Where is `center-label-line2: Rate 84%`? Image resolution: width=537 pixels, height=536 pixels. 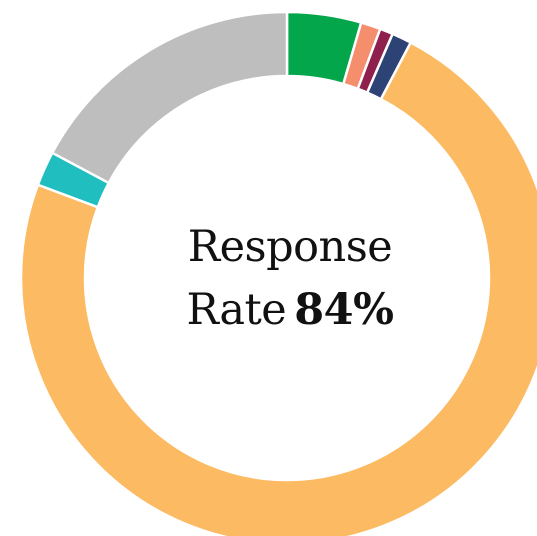
center-label-line2: Rate 84% is located at coordinates (290, 310).